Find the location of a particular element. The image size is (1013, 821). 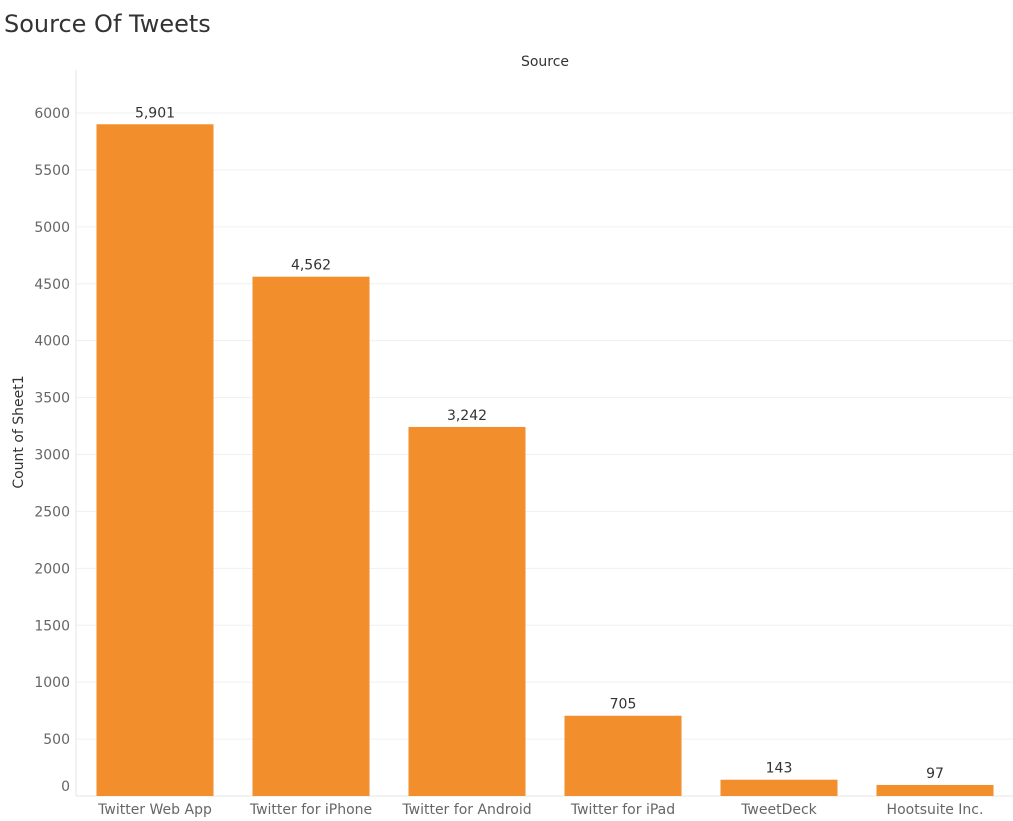

data-label: 3,242 is located at coordinates (467, 416).